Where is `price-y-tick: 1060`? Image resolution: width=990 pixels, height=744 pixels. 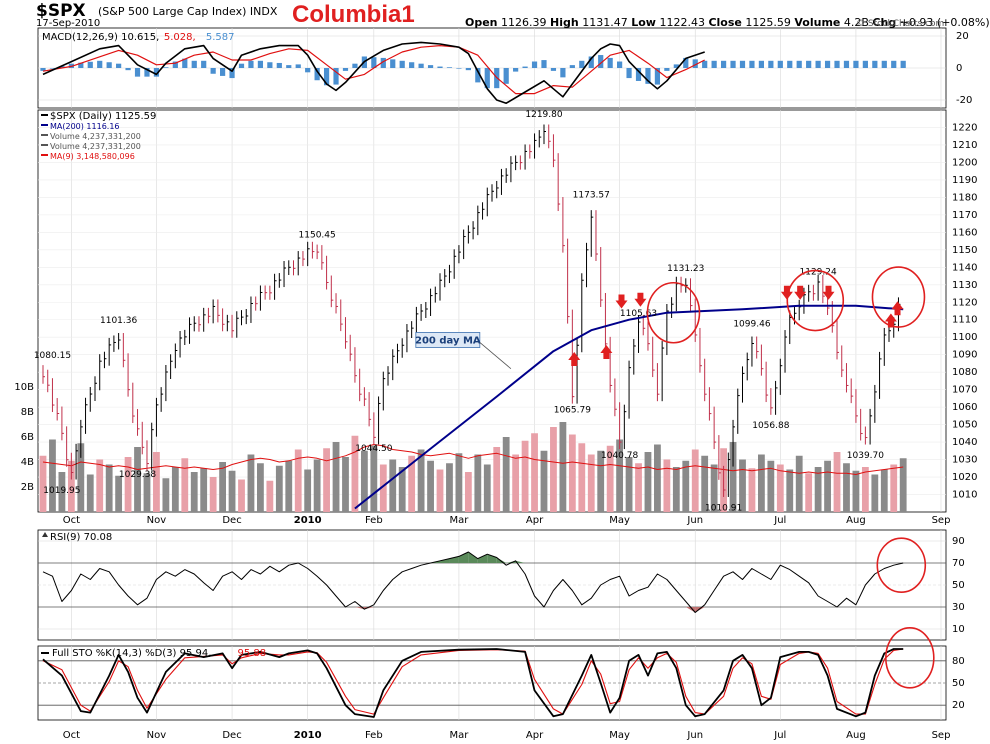 price-y-tick: 1060 is located at coordinates (964, 407).